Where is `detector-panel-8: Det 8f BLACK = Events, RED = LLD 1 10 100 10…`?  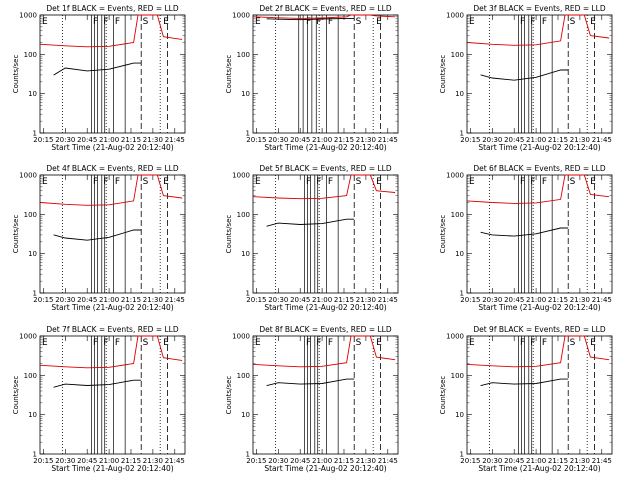
detector-panel-8: Det 8f BLACK = Events, RED = LLD 1 10 100 10… is located at coordinates (312, 399).